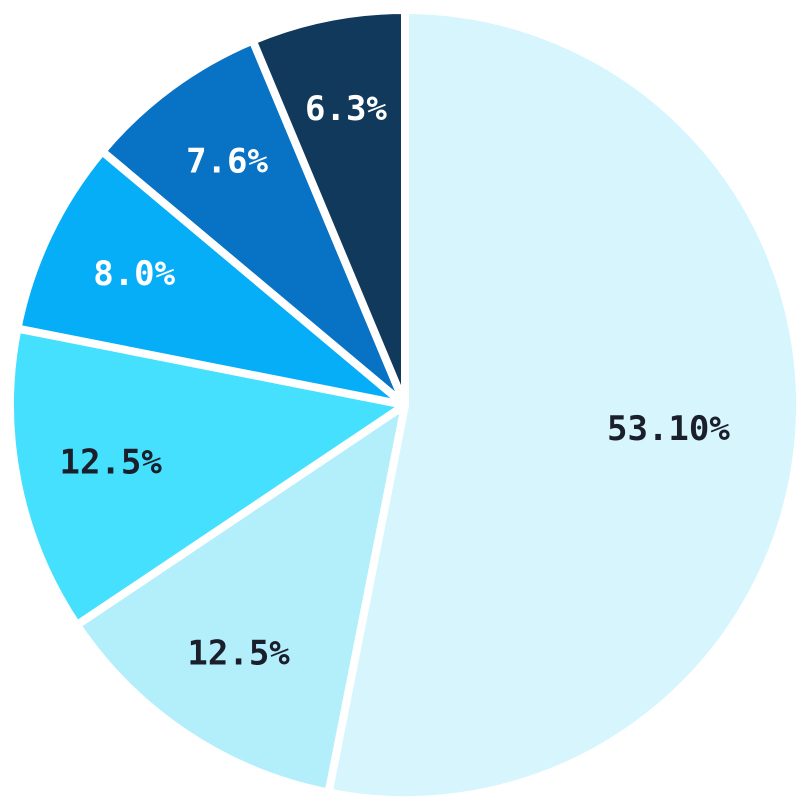 The image size is (810, 811). What do you see at coordinates (668, 429) in the screenshot?
I see `data-label: 53.10%` at bounding box center [668, 429].